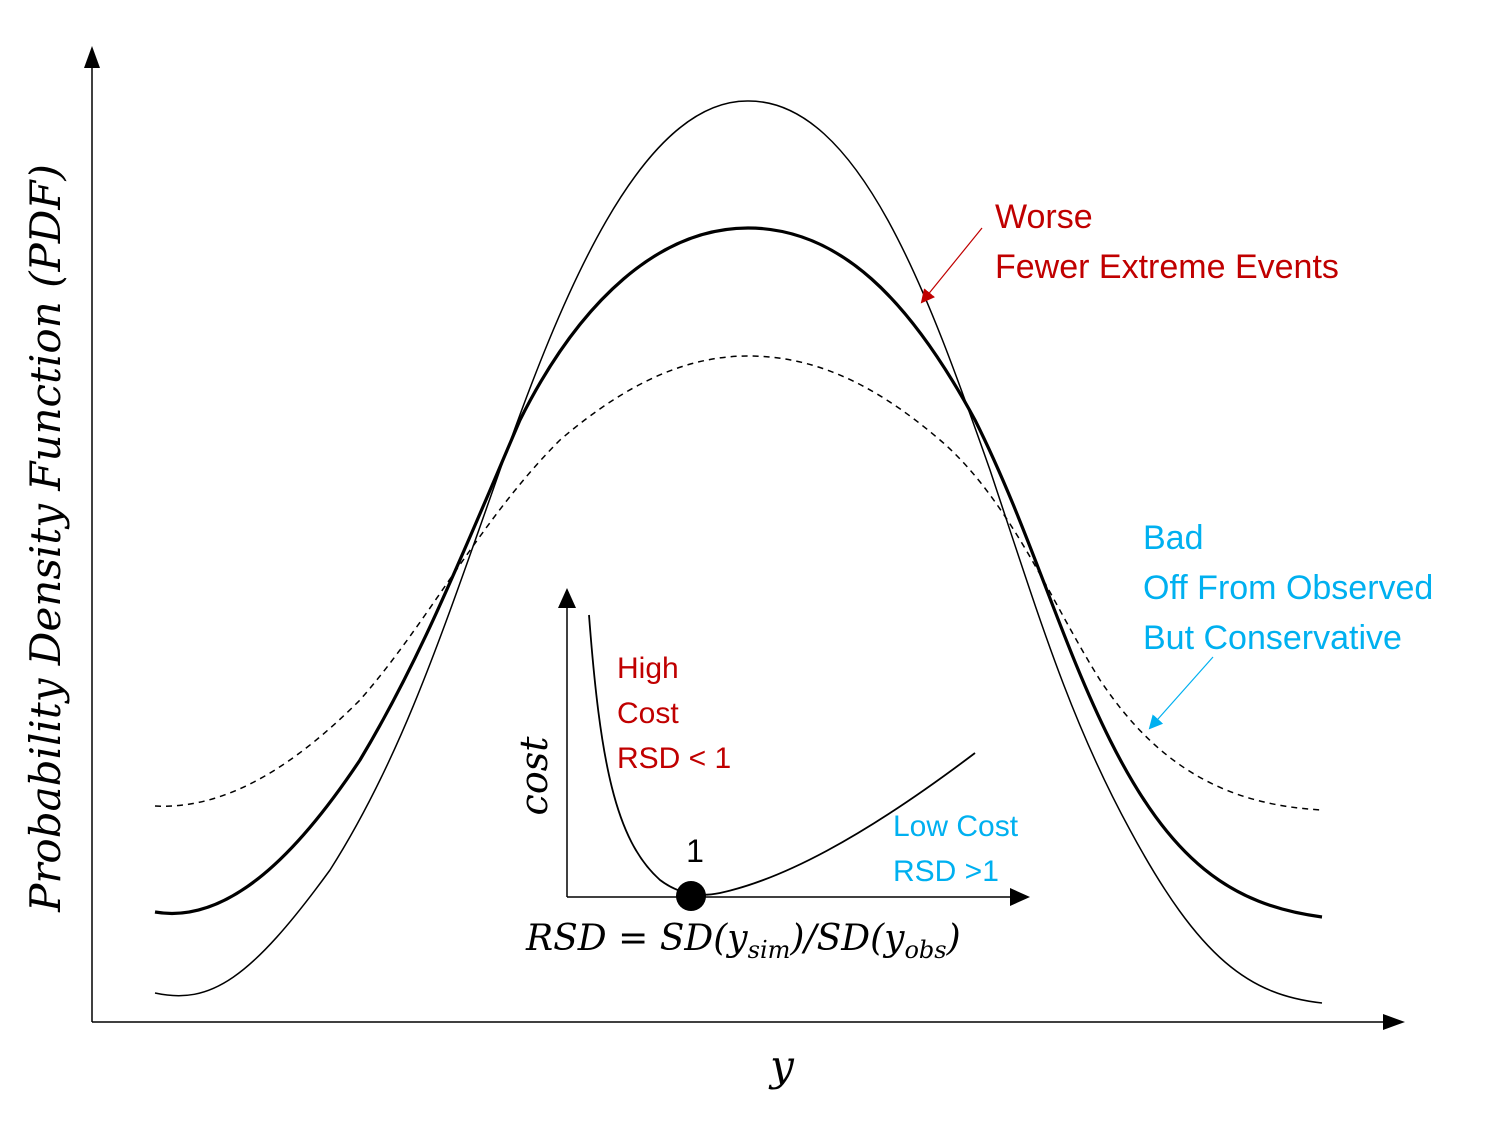  What do you see at coordinates (695, 851) in the screenshot?
I see `cost-minimum-label: 1` at bounding box center [695, 851].